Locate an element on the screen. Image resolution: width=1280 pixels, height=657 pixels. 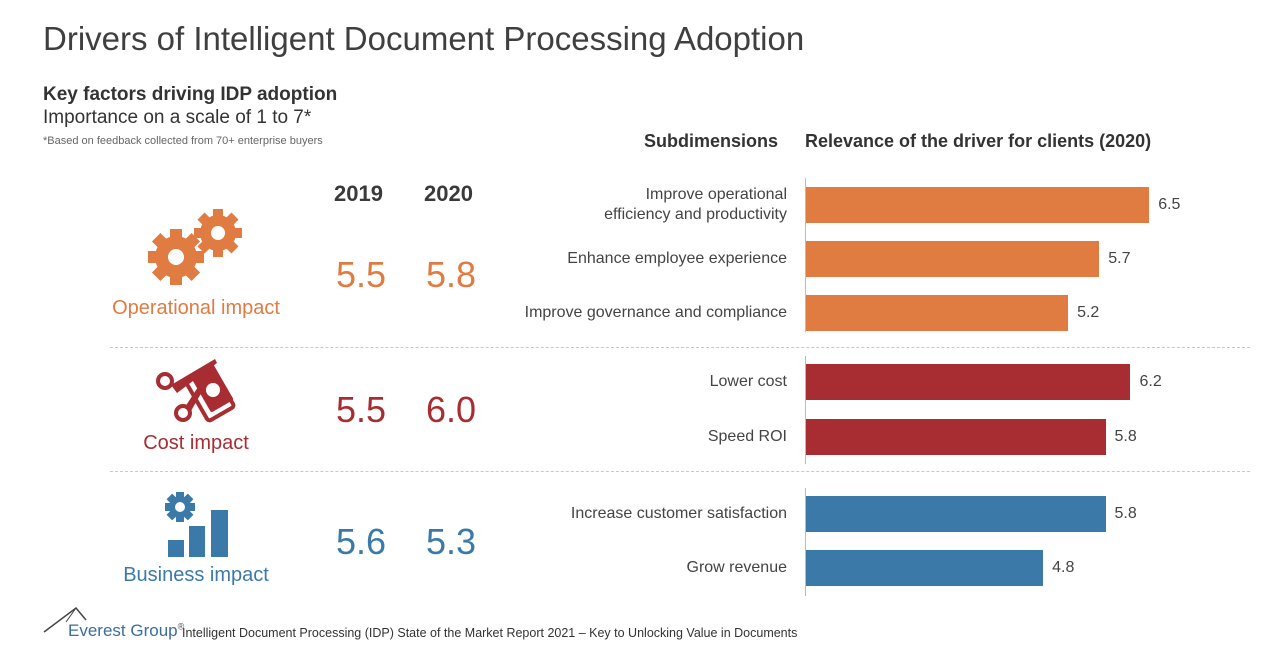
subdimension-label: Grow revenue is located at coordinates (737, 568).